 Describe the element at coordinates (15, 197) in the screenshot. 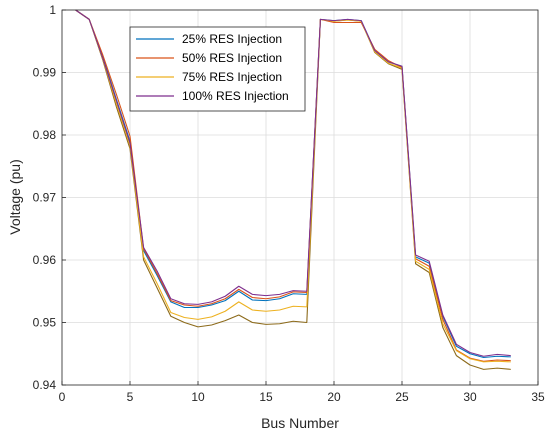

I see `y-axis-label: Voltage (pu)` at that location.